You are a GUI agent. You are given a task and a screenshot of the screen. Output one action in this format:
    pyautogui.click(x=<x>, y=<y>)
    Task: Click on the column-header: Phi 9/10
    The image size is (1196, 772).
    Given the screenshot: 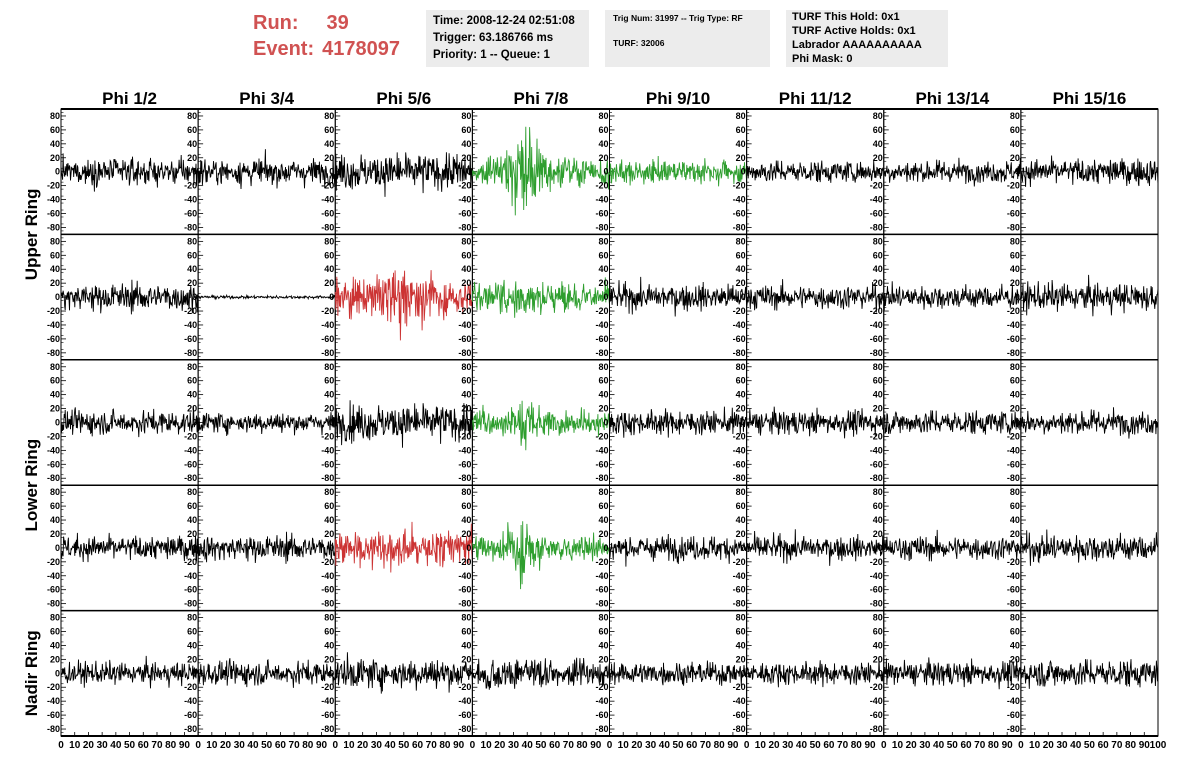 What is the action you would take?
    pyautogui.click(x=678, y=98)
    